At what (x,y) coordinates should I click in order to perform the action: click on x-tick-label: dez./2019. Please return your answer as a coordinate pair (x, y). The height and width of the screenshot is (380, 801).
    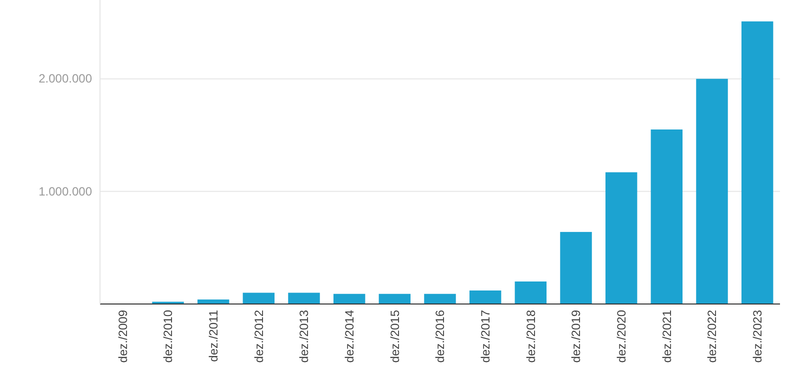
    Looking at the image, I should click on (576, 336).